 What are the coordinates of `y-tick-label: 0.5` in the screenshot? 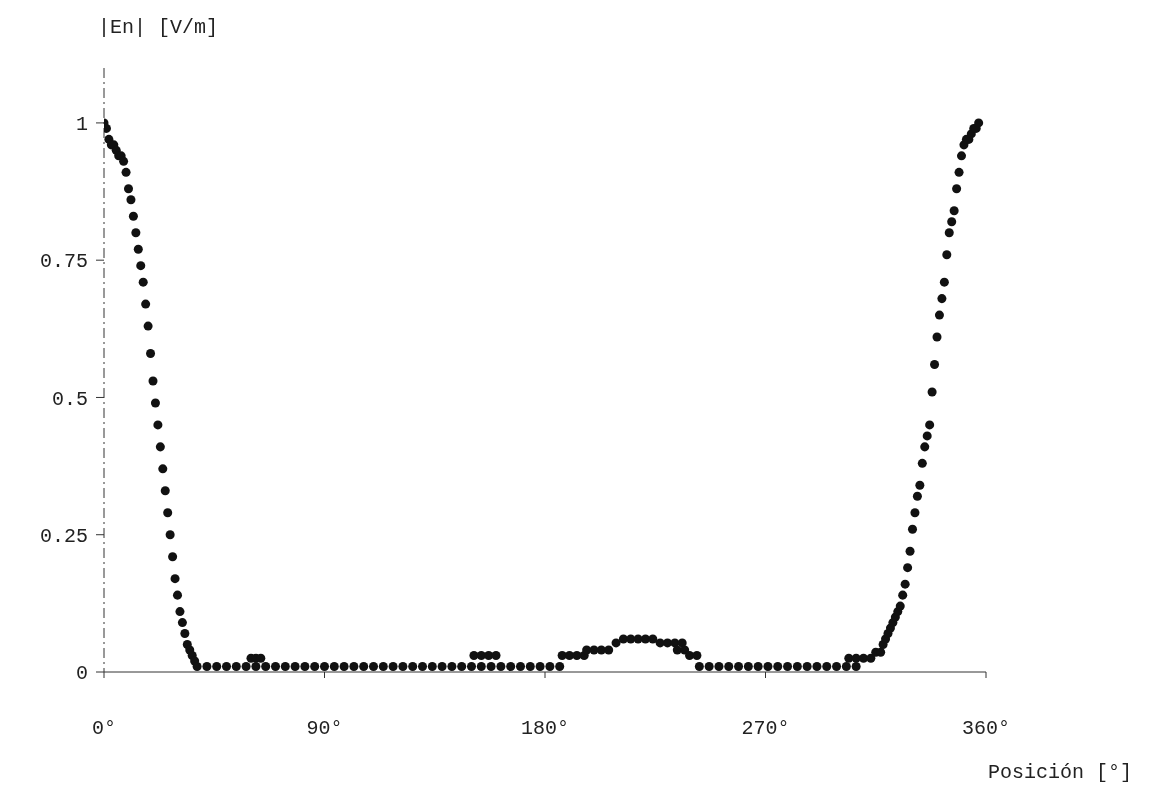 It's located at (69, 399).